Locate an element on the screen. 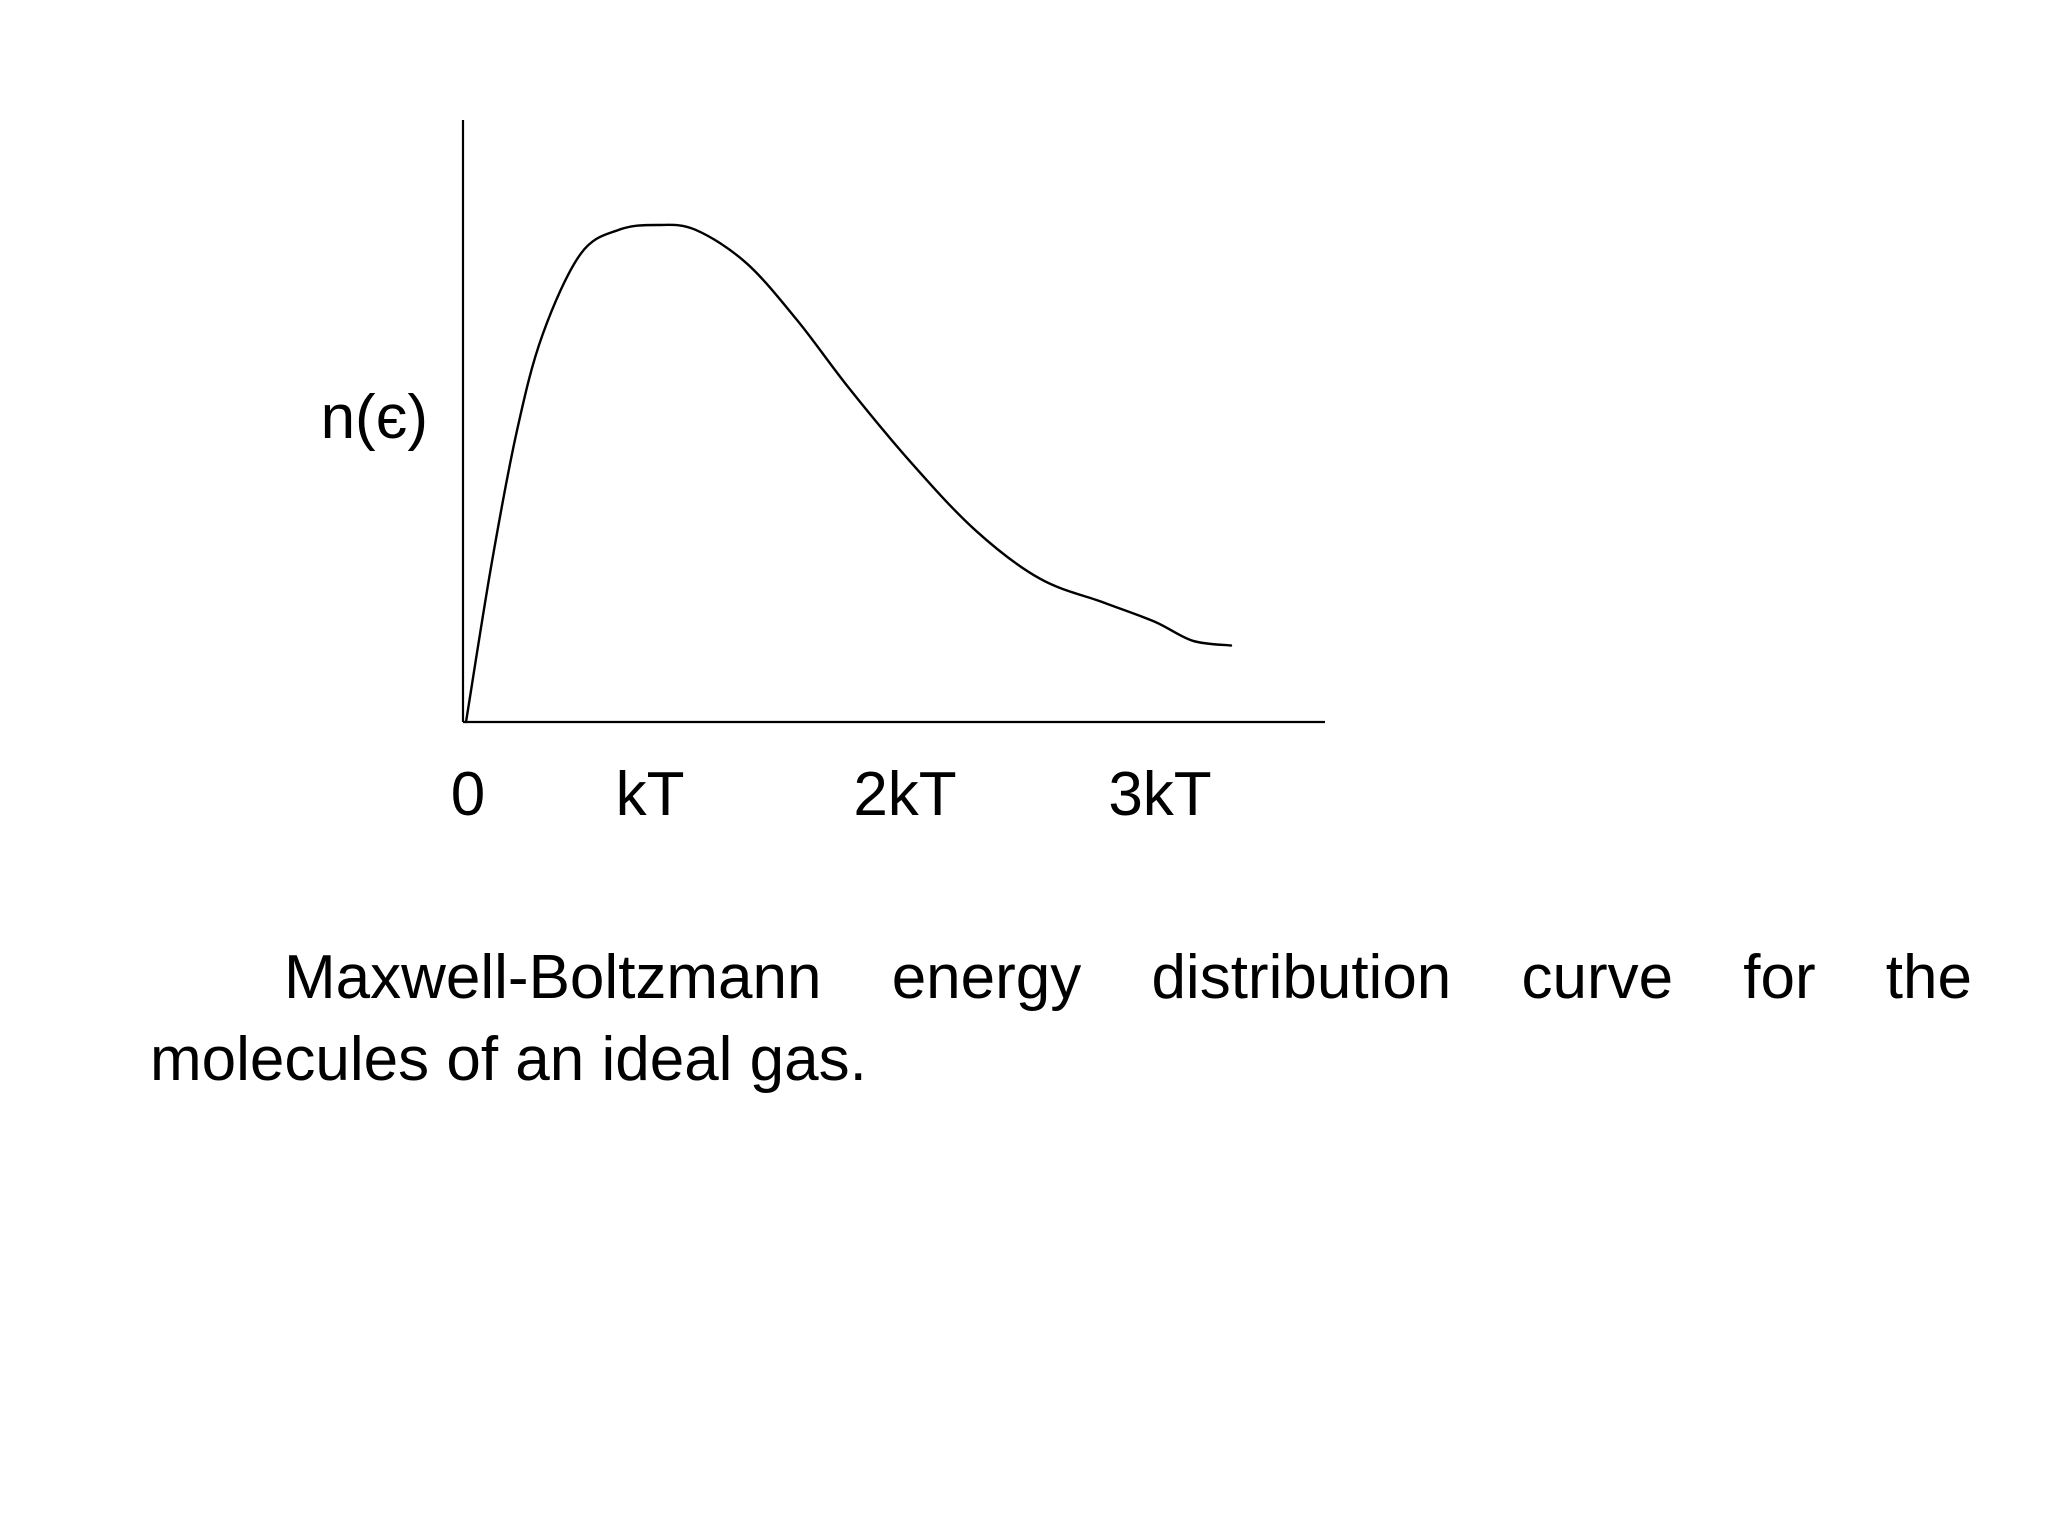 The height and width of the screenshot is (1536, 2048). x-tick-labels: 0 kT 2kT 3kT is located at coordinates (831, 794).